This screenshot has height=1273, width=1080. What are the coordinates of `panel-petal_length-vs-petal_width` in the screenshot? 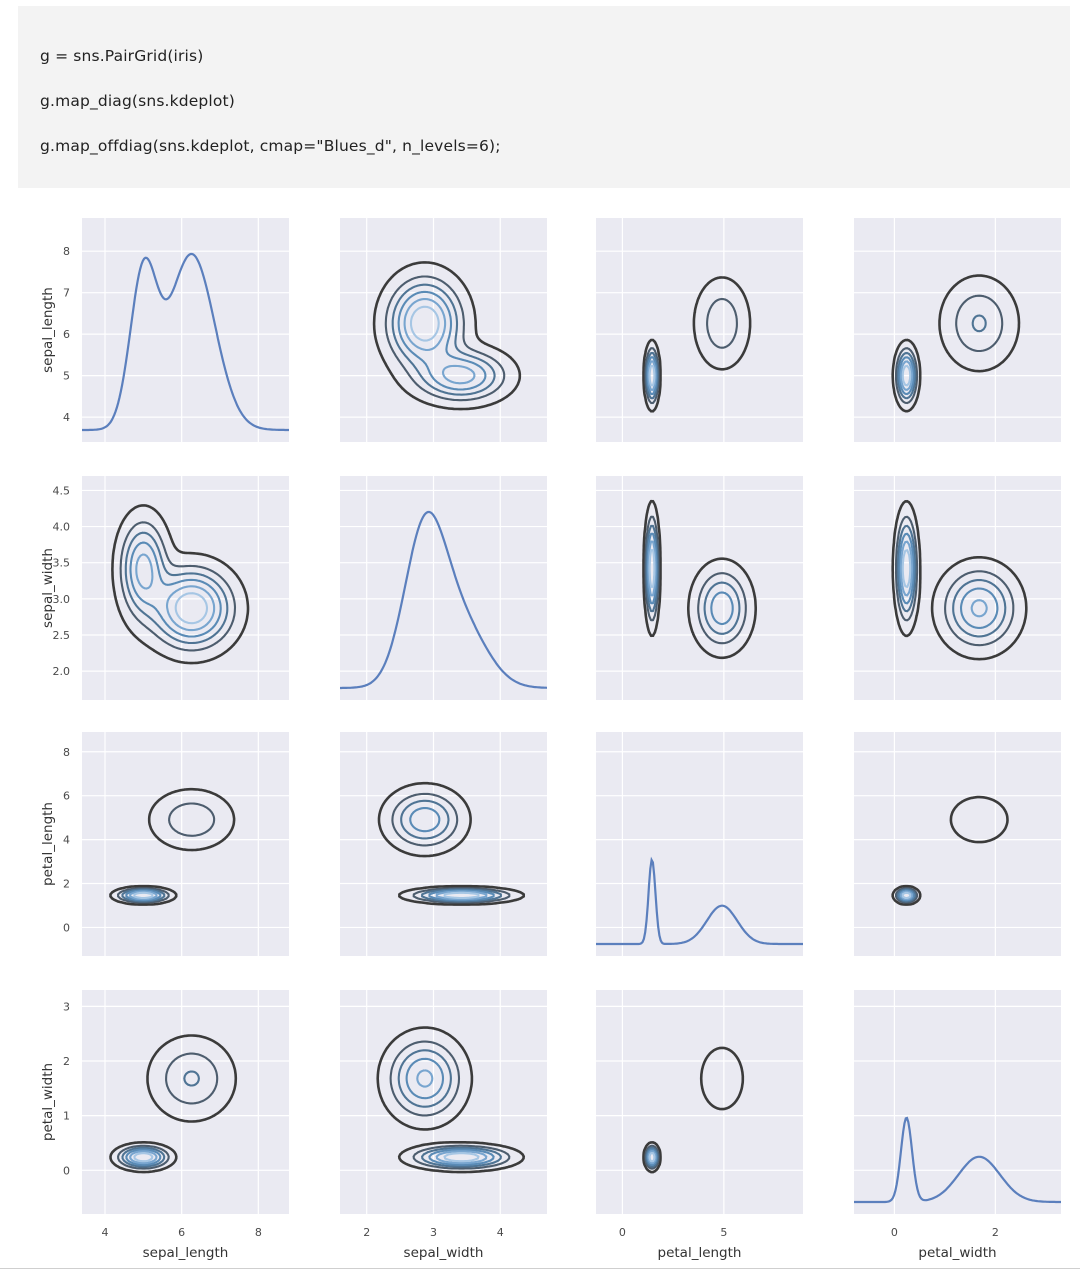 It's located at (957, 844).